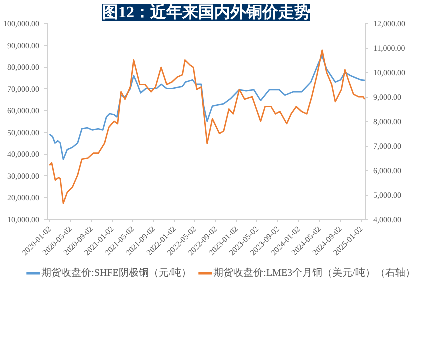  I want to click on legend-label: 期货收盘价:SHFE阴极铜（元/吨）, so click(117, 273).